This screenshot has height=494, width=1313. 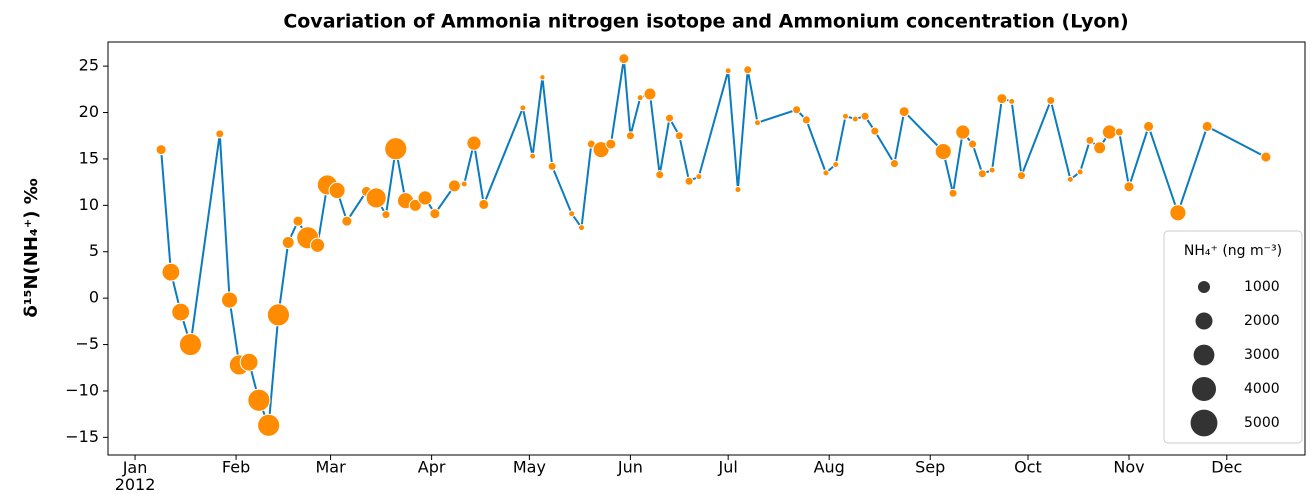 I want to click on x-tick-label: Mar, so click(x=330, y=467).